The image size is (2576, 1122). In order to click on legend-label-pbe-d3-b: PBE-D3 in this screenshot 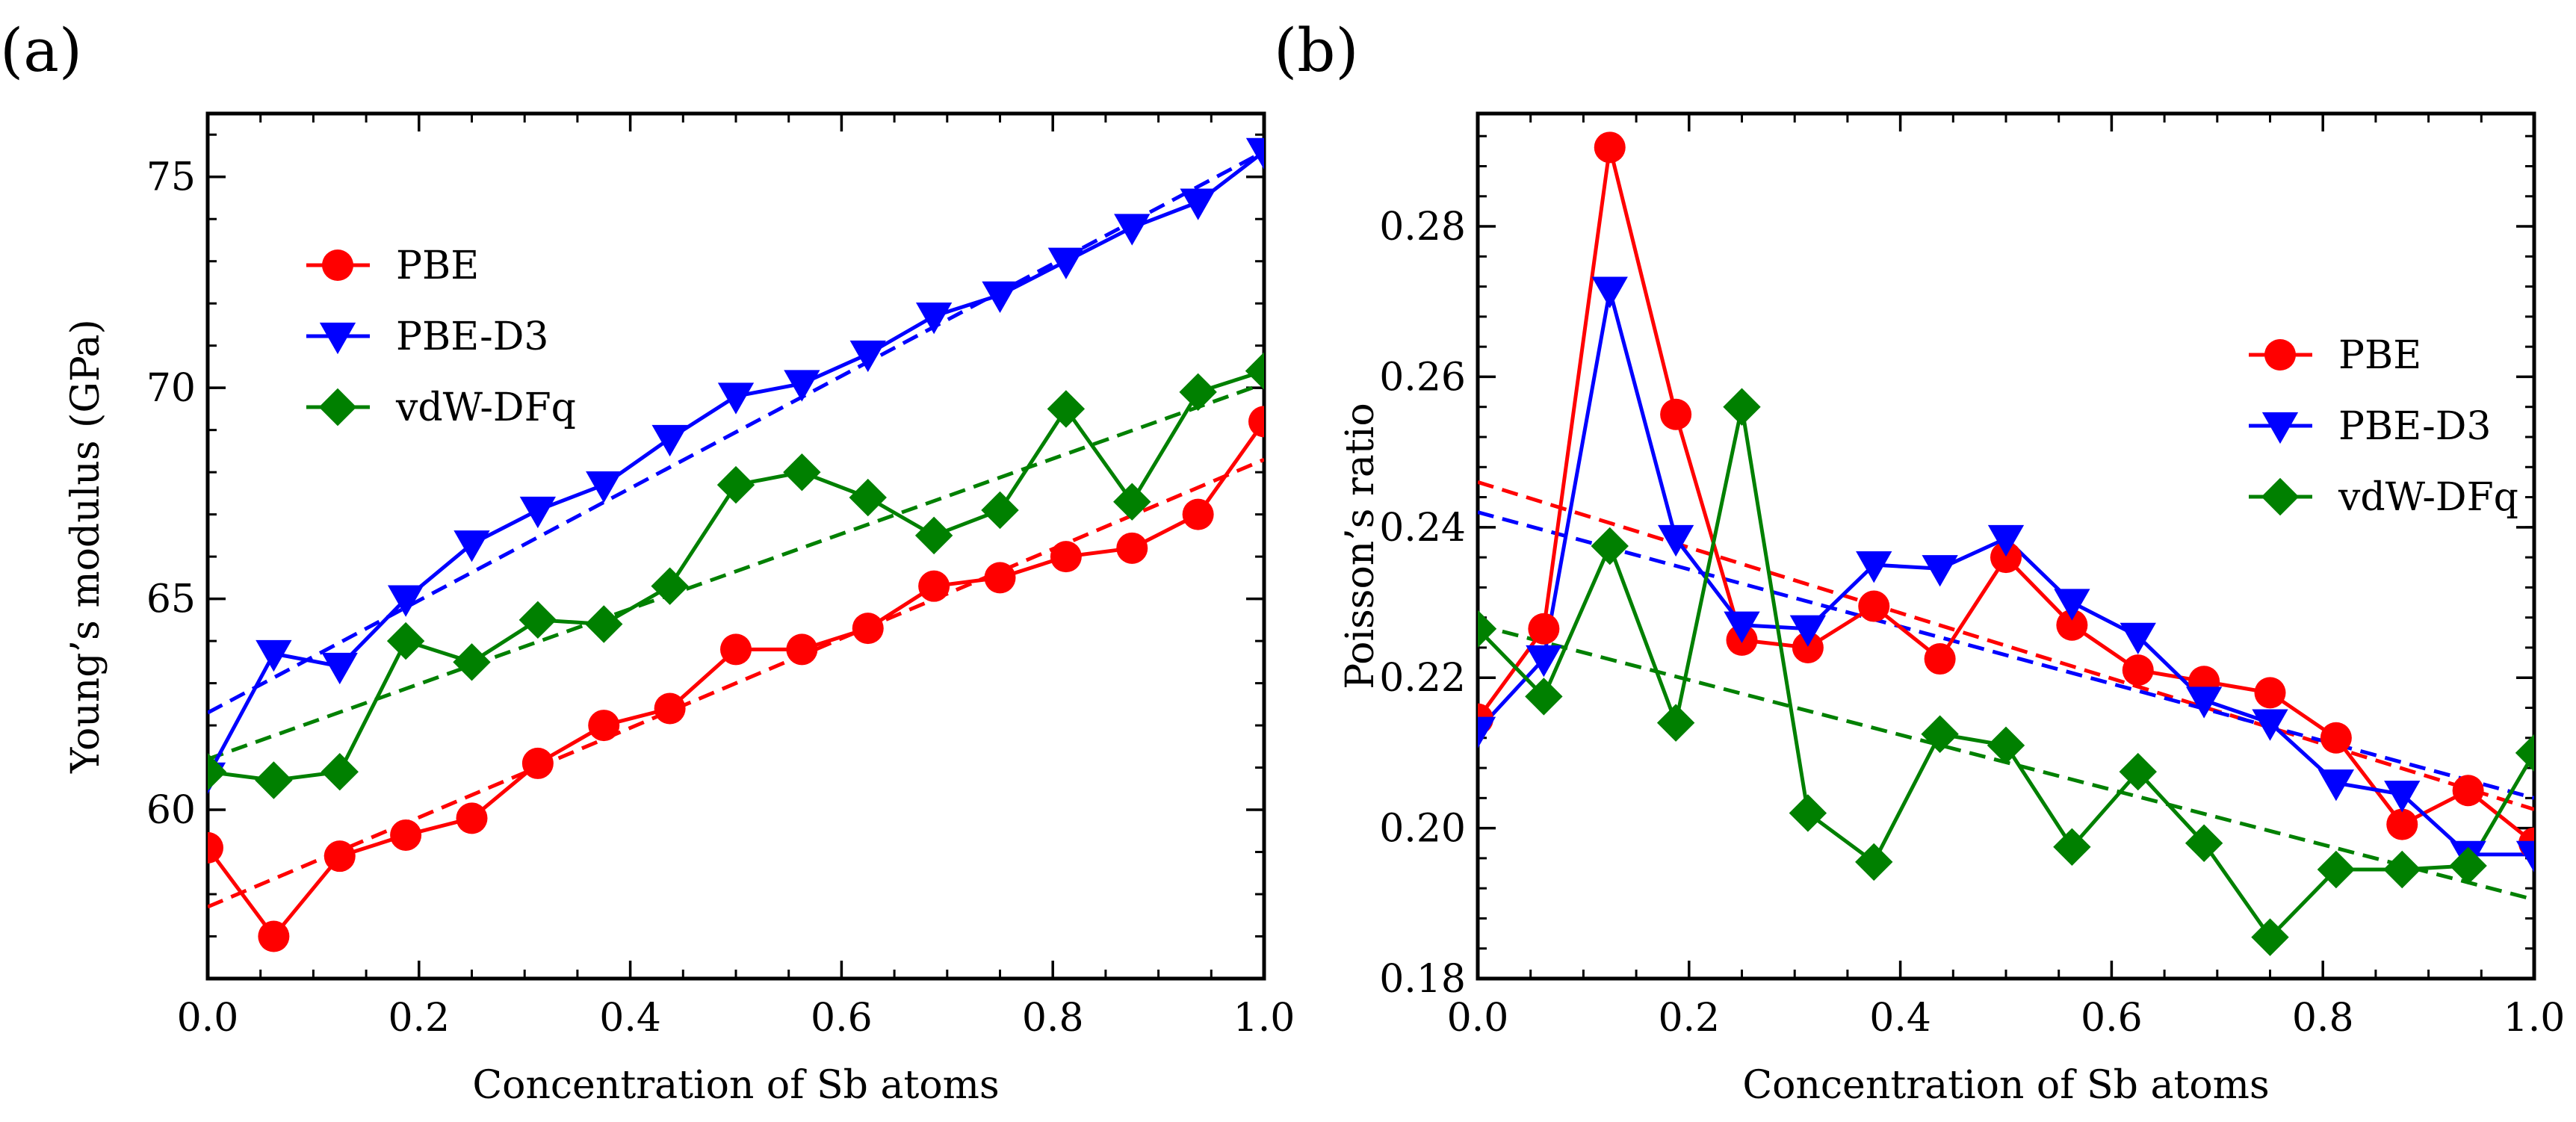, I will do `click(2414, 426)`.